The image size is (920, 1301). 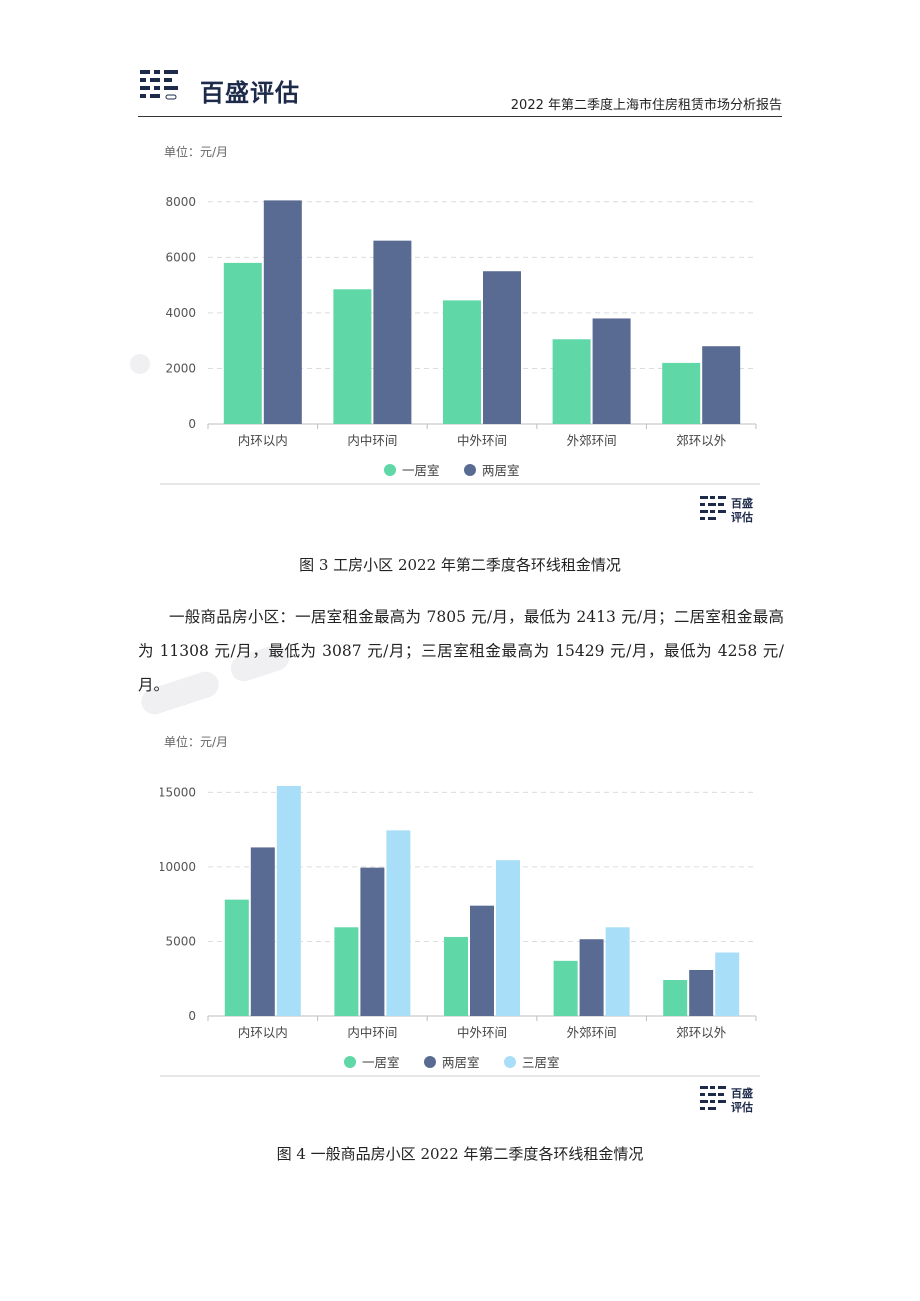 What do you see at coordinates (646, 105) in the screenshot?
I see `report-title: 2022 年第二季度上海市住房租赁市场分析报告` at bounding box center [646, 105].